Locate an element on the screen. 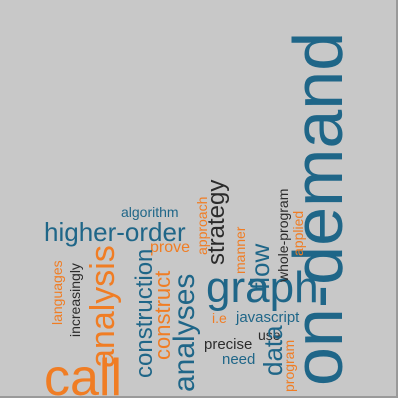  word-higher-order: higher-order is located at coordinates (115, 232).